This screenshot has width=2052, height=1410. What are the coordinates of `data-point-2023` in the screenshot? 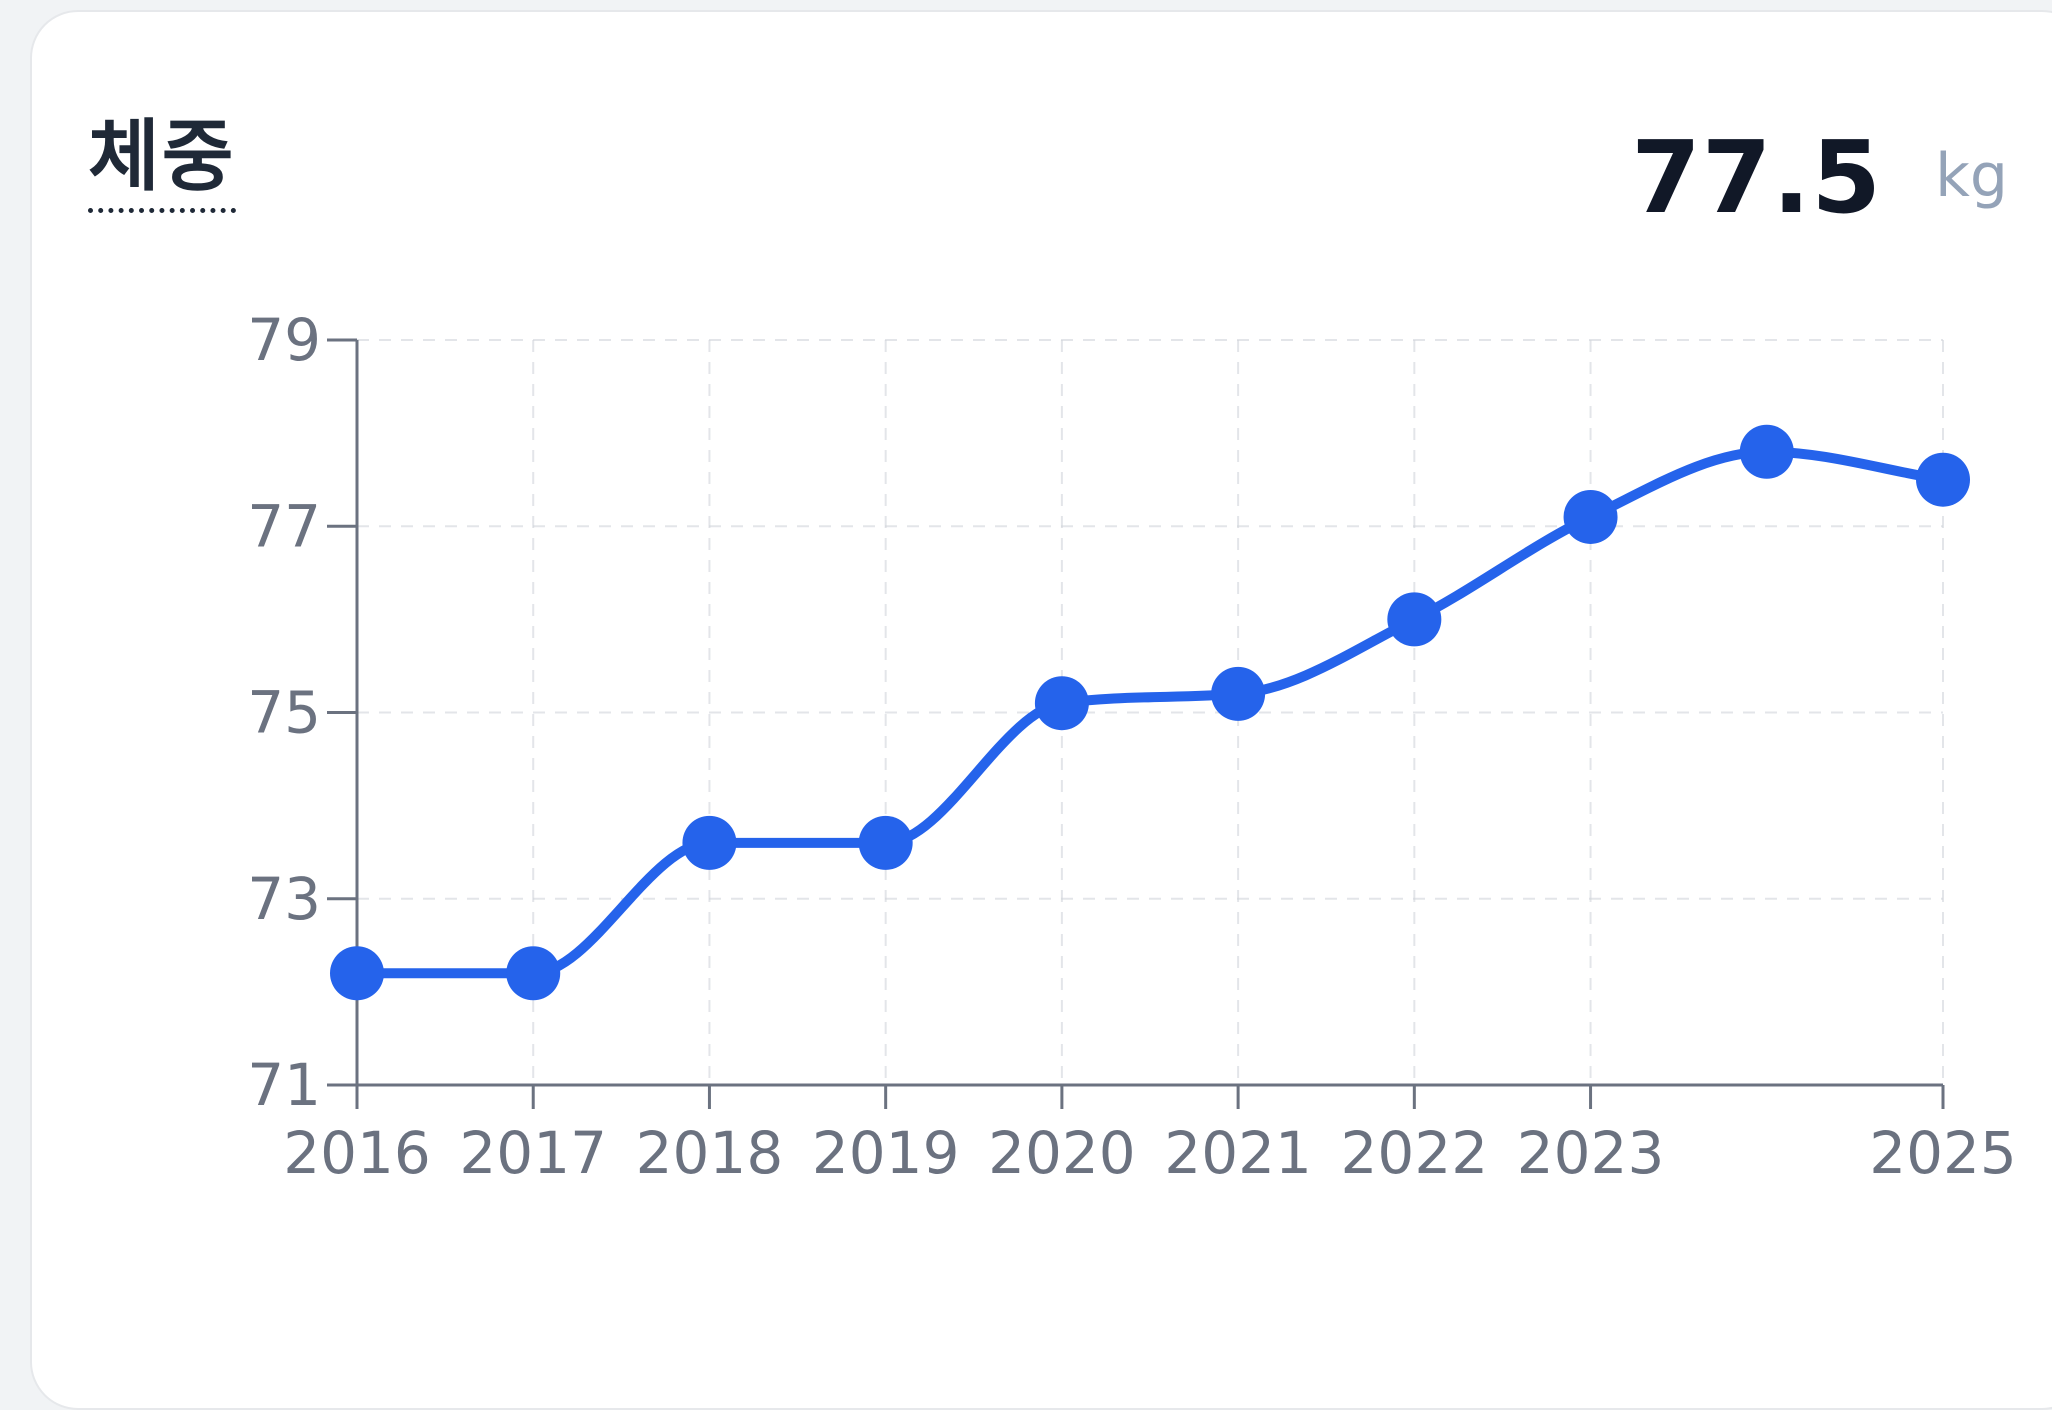 It's located at (1590, 516).